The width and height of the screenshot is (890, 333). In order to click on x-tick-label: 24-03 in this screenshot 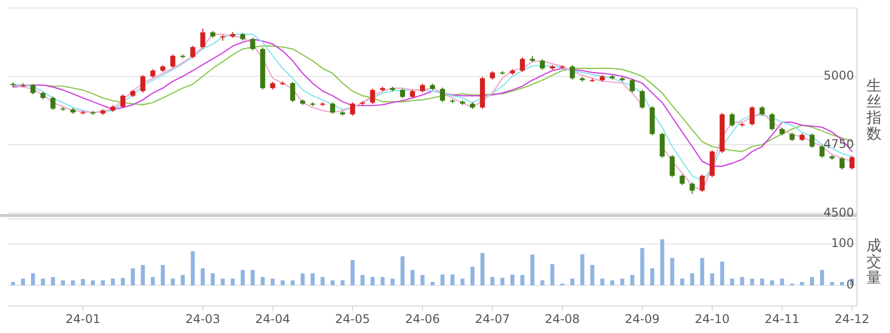, I will do `click(202, 319)`.